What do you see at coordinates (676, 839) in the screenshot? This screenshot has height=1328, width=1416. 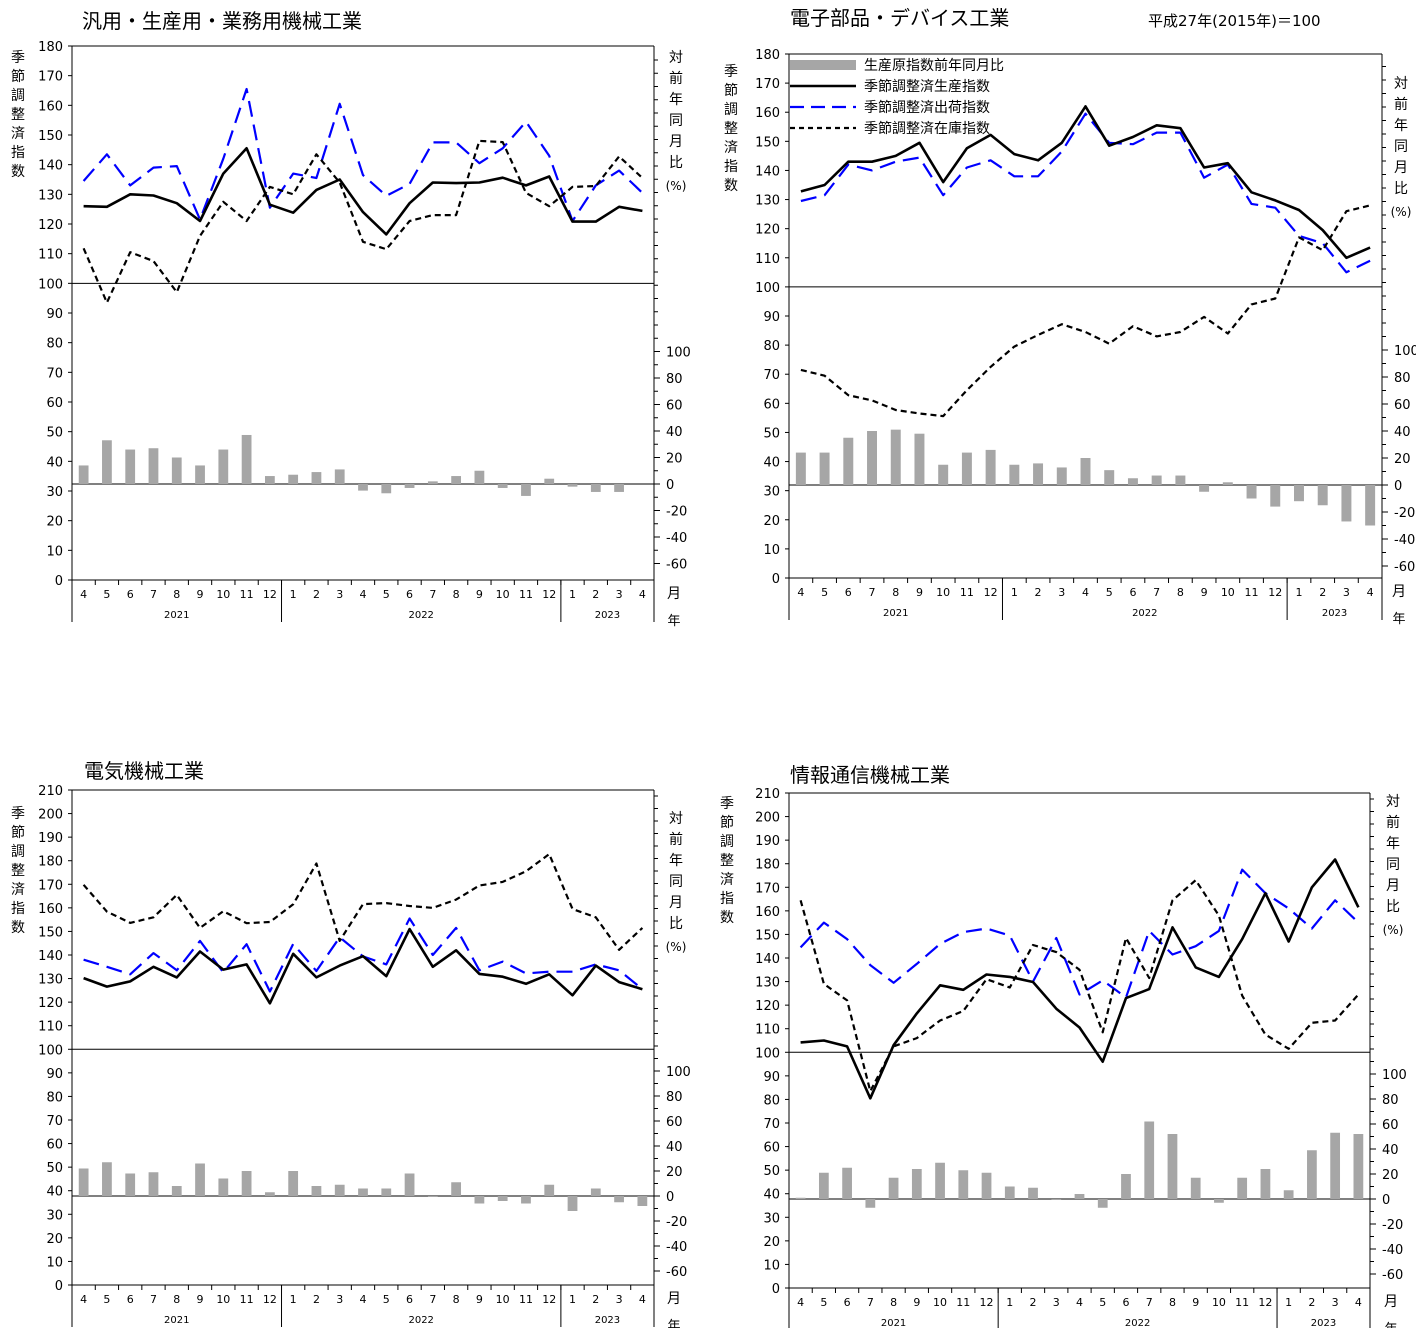 I see `y2-axis-title-char: 前` at bounding box center [676, 839].